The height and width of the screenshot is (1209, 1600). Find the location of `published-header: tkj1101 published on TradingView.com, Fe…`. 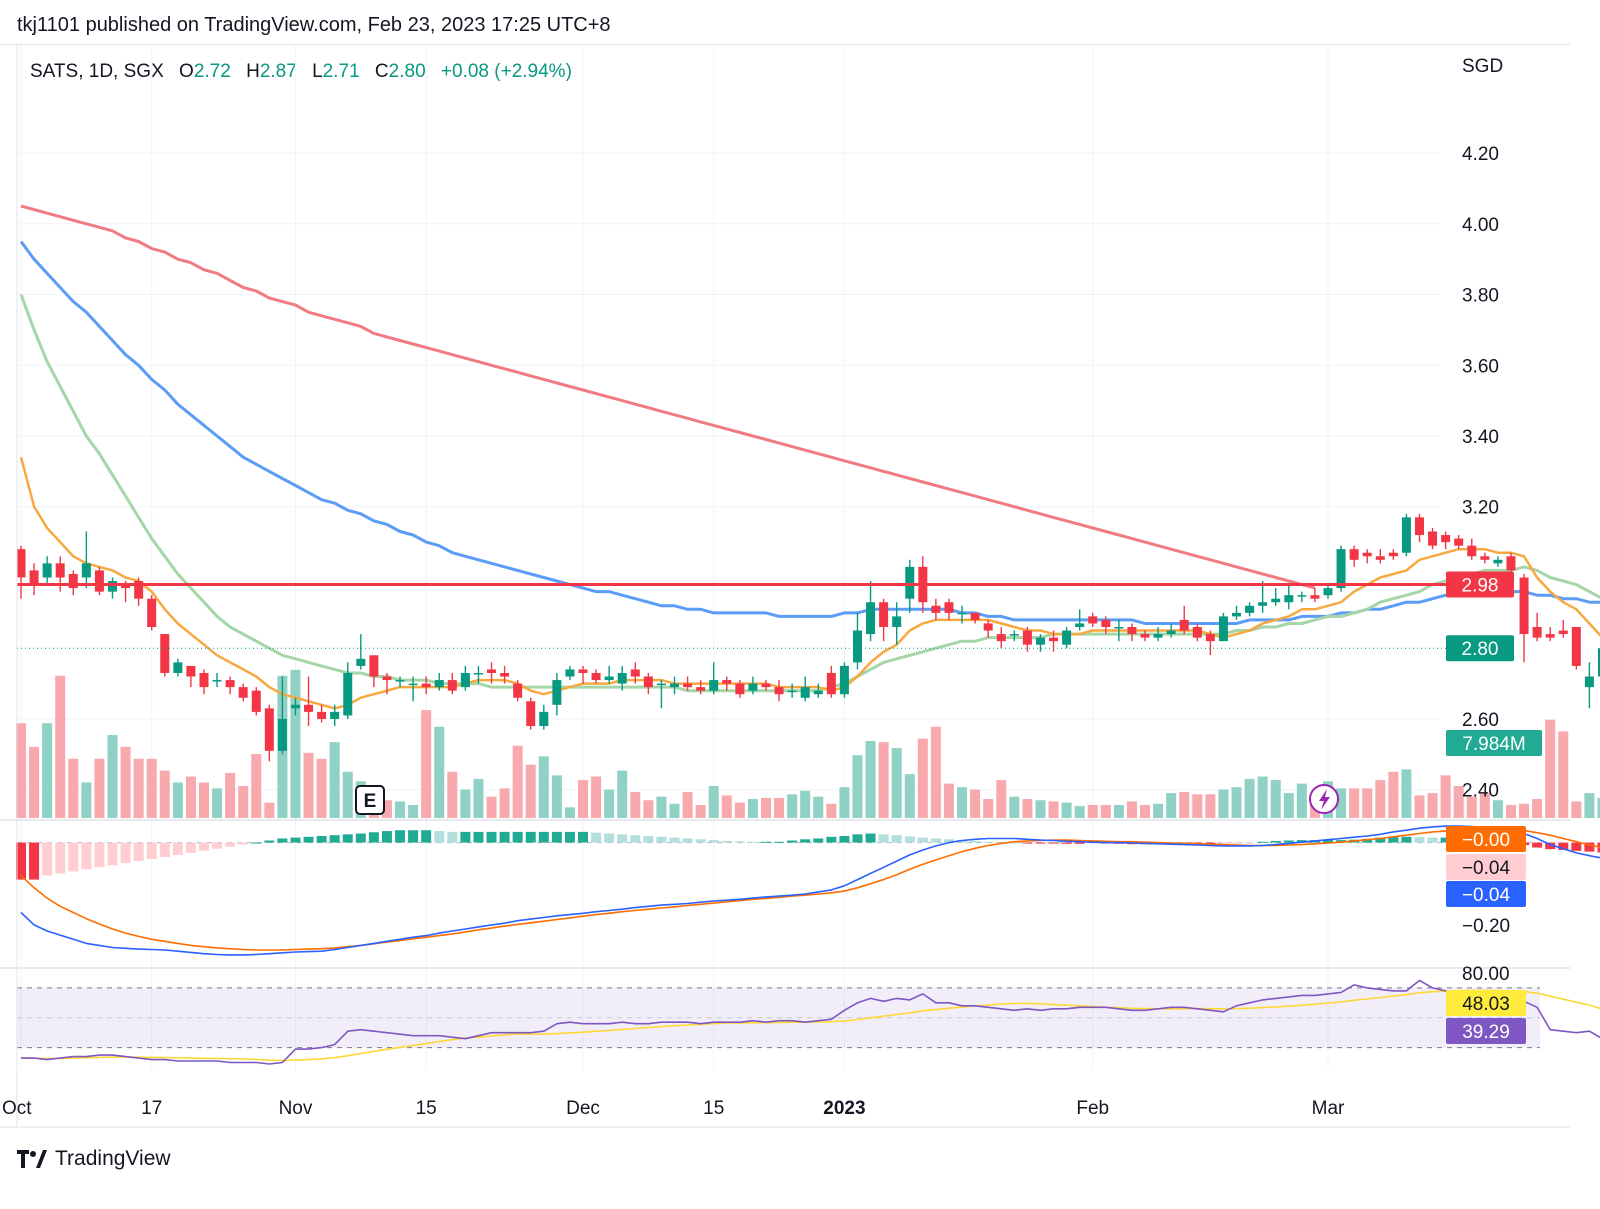

published-header: tkj1101 published on TradingView.com, Fe… is located at coordinates (314, 25).